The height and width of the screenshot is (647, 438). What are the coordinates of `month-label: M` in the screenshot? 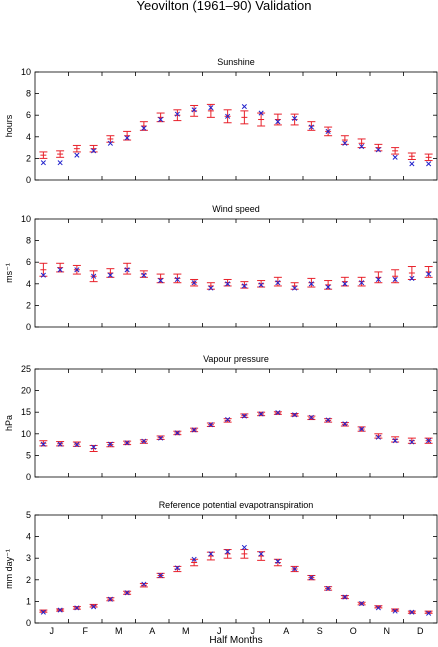 It's located at (186, 631).